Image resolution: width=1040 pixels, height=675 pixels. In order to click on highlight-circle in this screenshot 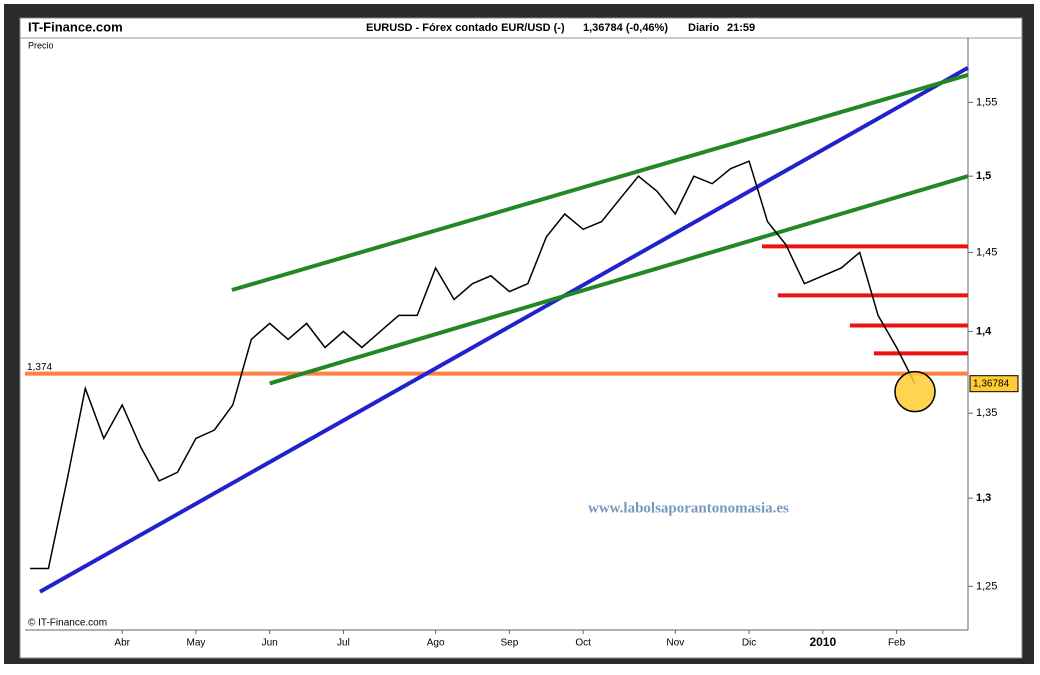, I will do `click(915, 391)`.